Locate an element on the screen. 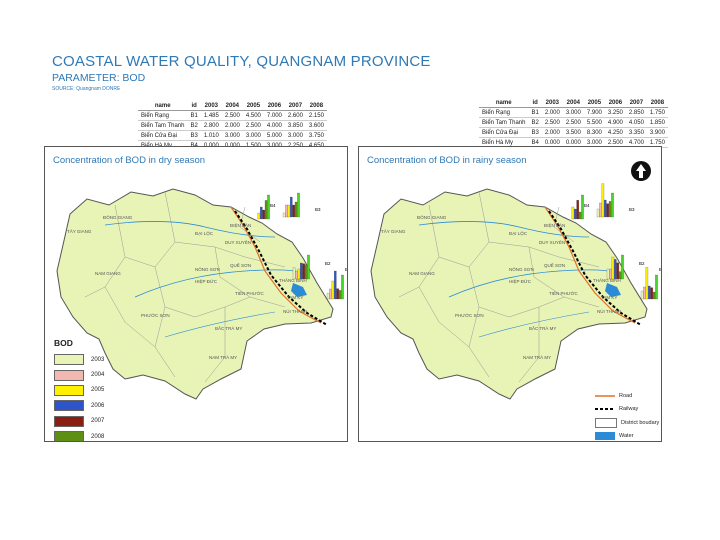 Image resolution: width=720 pixels, height=540 pixels. place-label: DUY XUYÊN is located at coordinates (552, 241).